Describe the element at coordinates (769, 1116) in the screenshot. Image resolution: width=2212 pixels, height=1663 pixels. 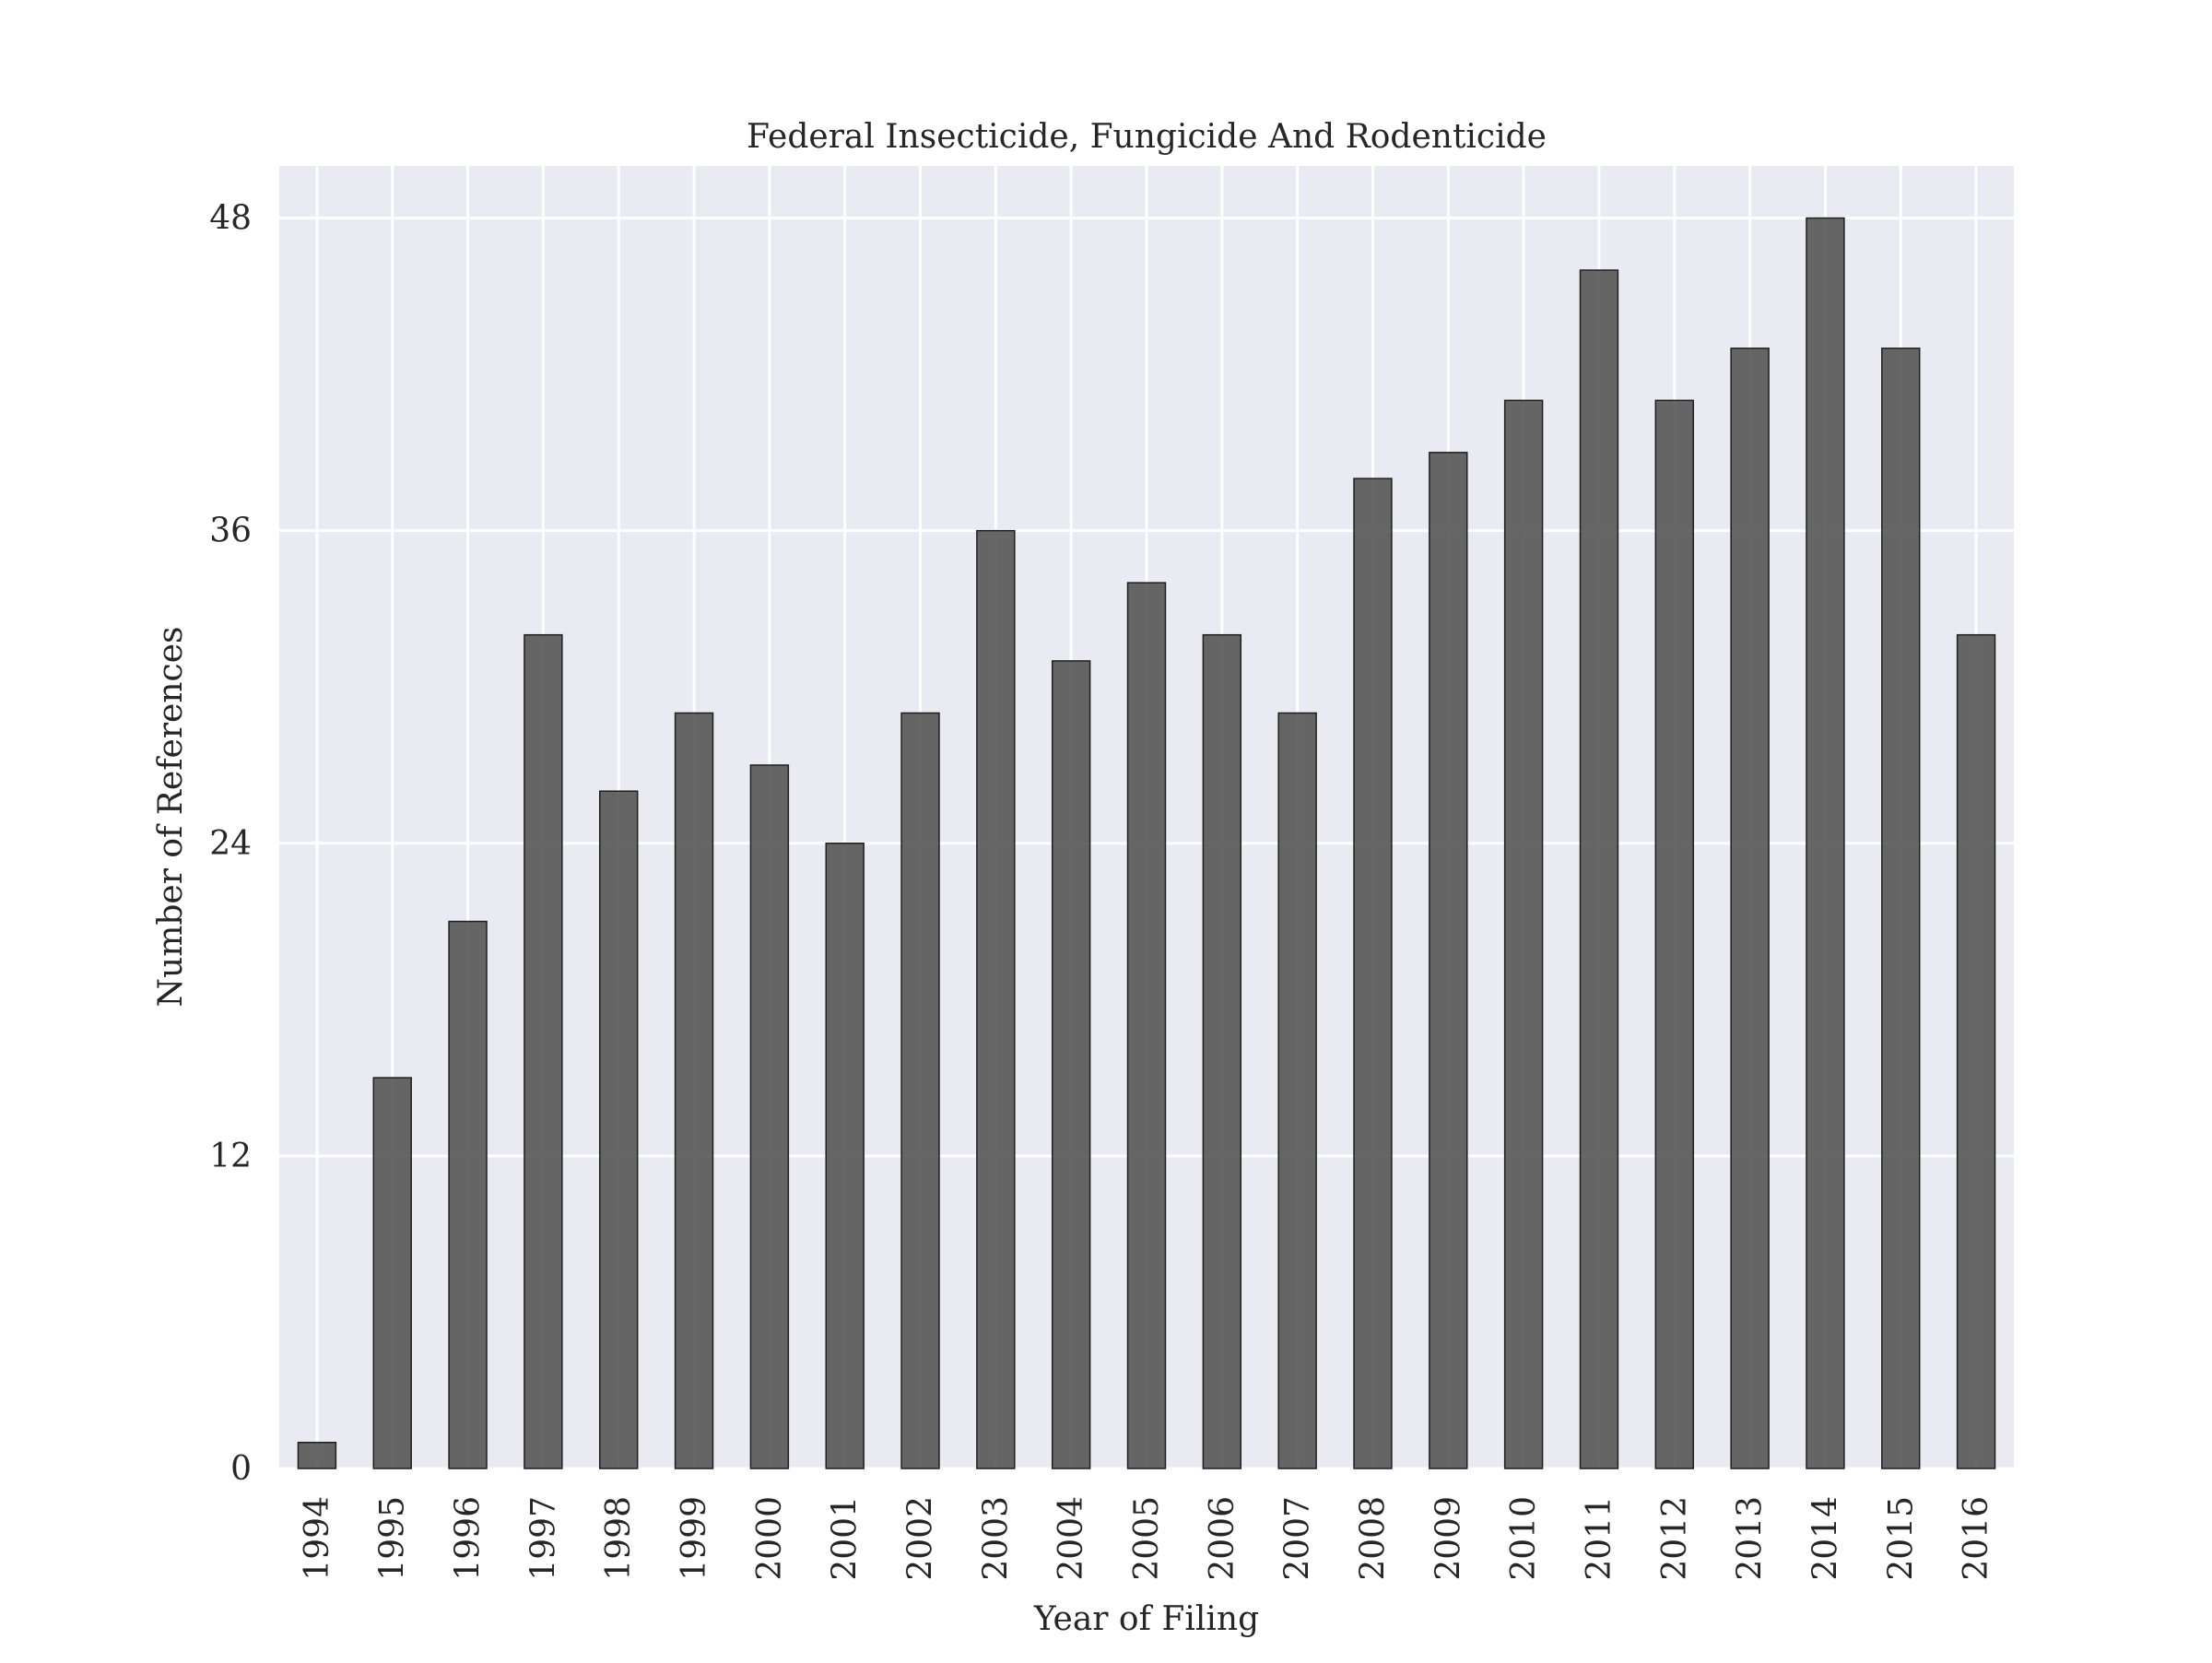
I see `bar-2000` at that location.